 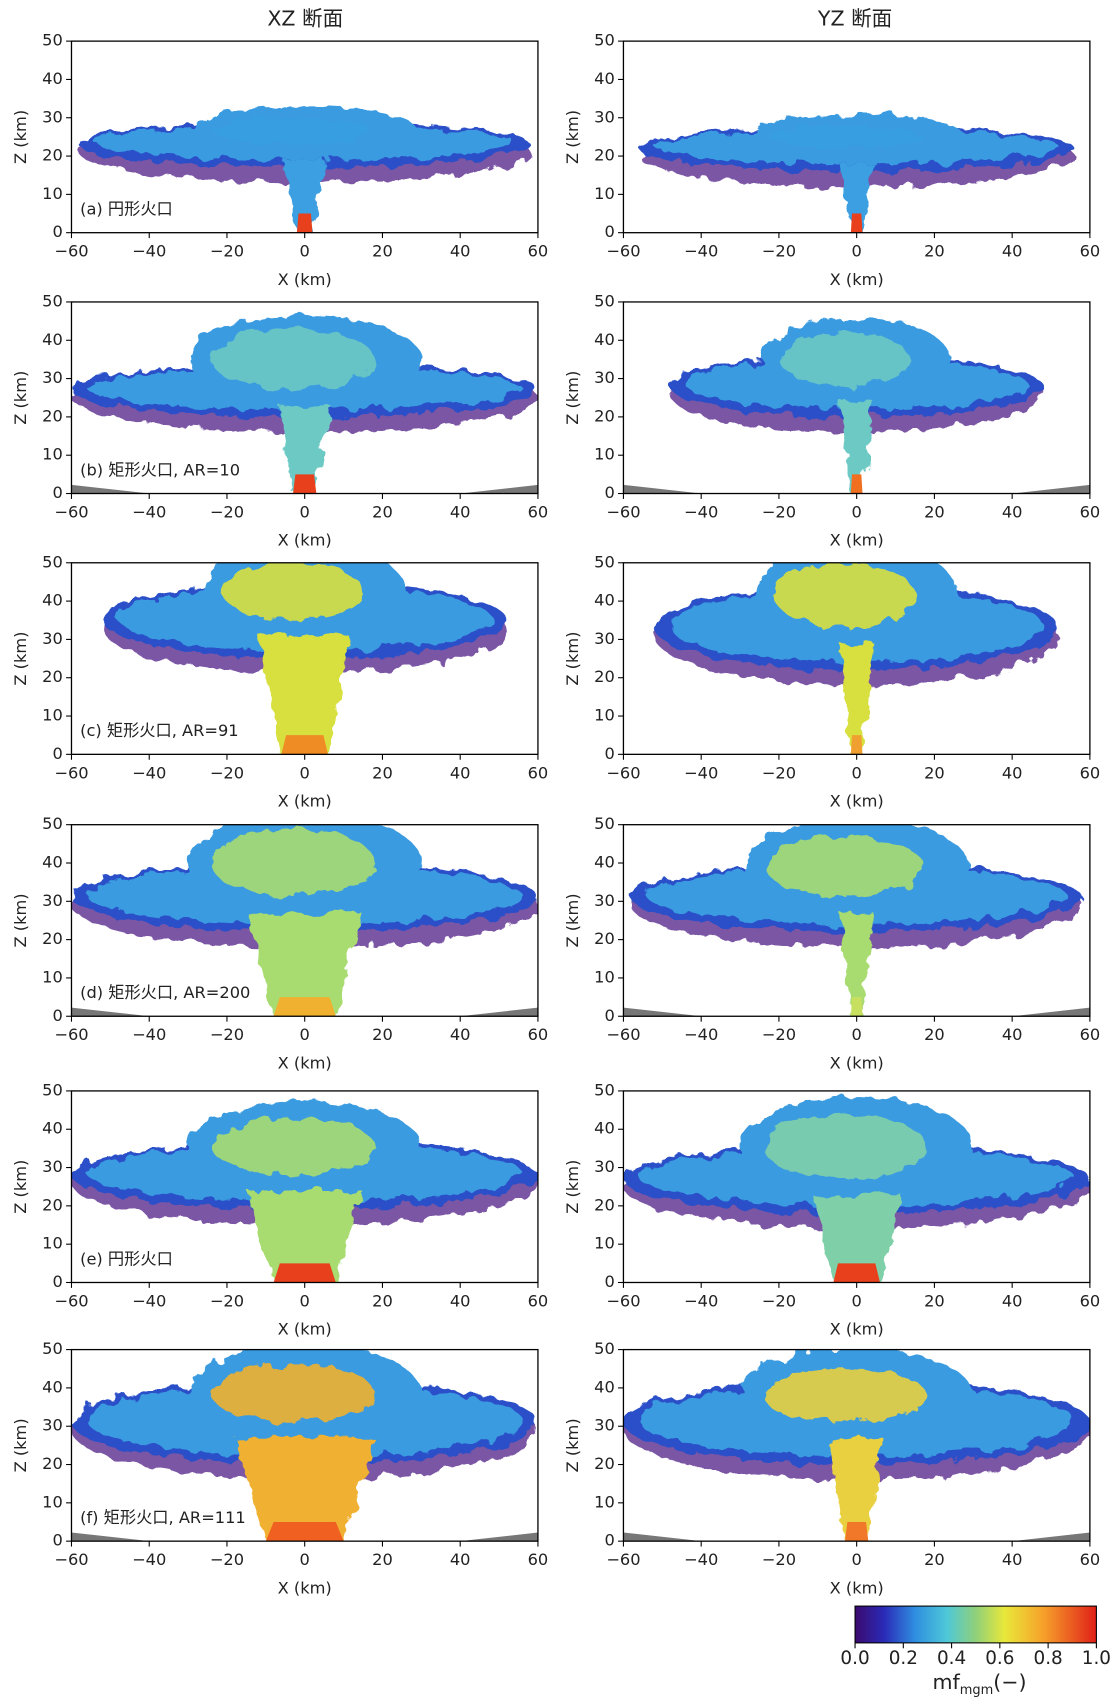 I want to click on panel-label: (d) 矩形火口, AR=200, so click(x=165, y=992).